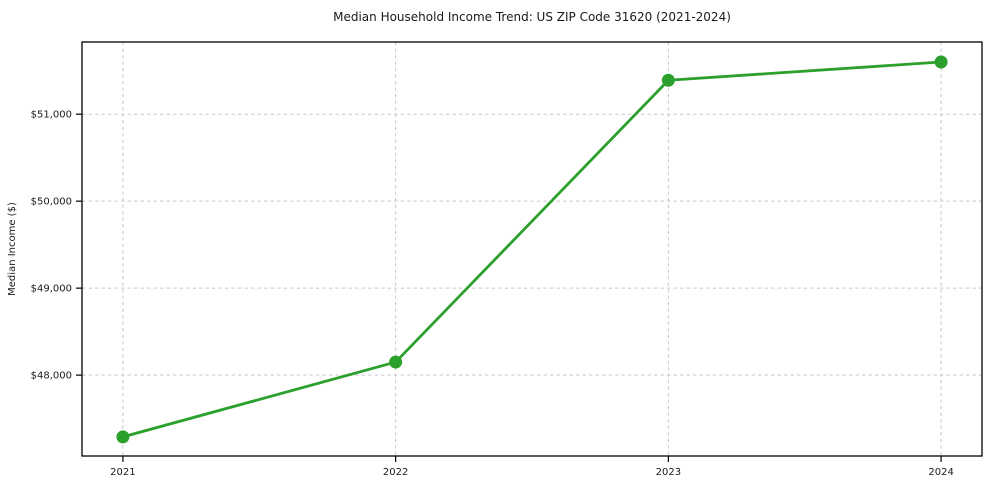 This screenshot has width=989, height=490. What do you see at coordinates (51, 115) in the screenshot?
I see `y-tick-label: $51,000` at bounding box center [51, 115].